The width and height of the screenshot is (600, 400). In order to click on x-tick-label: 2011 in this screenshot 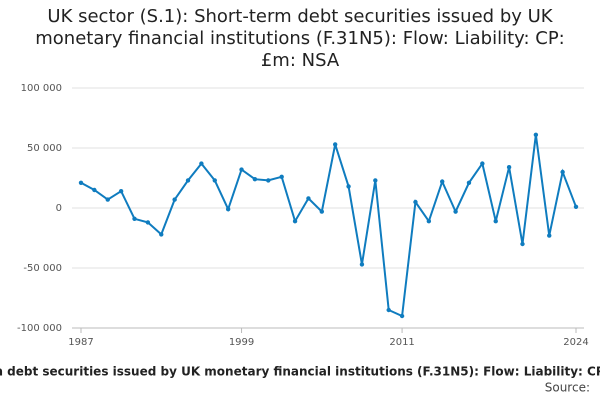, I will do `click(401, 342)`.